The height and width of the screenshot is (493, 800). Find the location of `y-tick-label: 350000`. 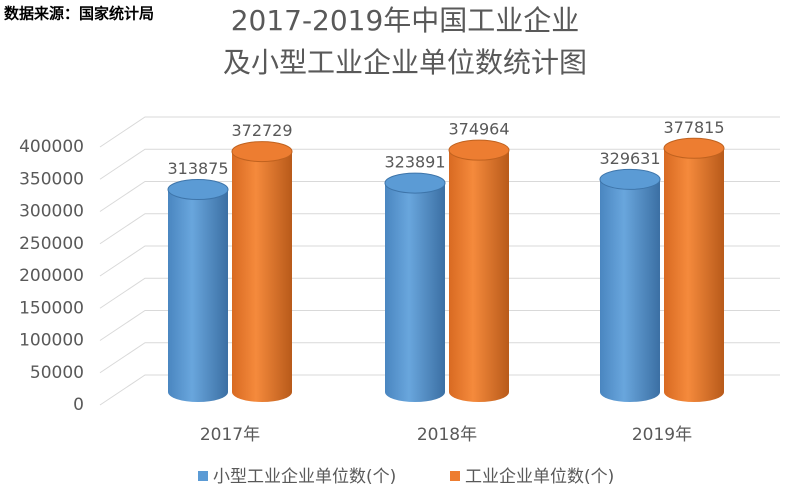

y-tick-label: 350000 is located at coordinates (51, 179).